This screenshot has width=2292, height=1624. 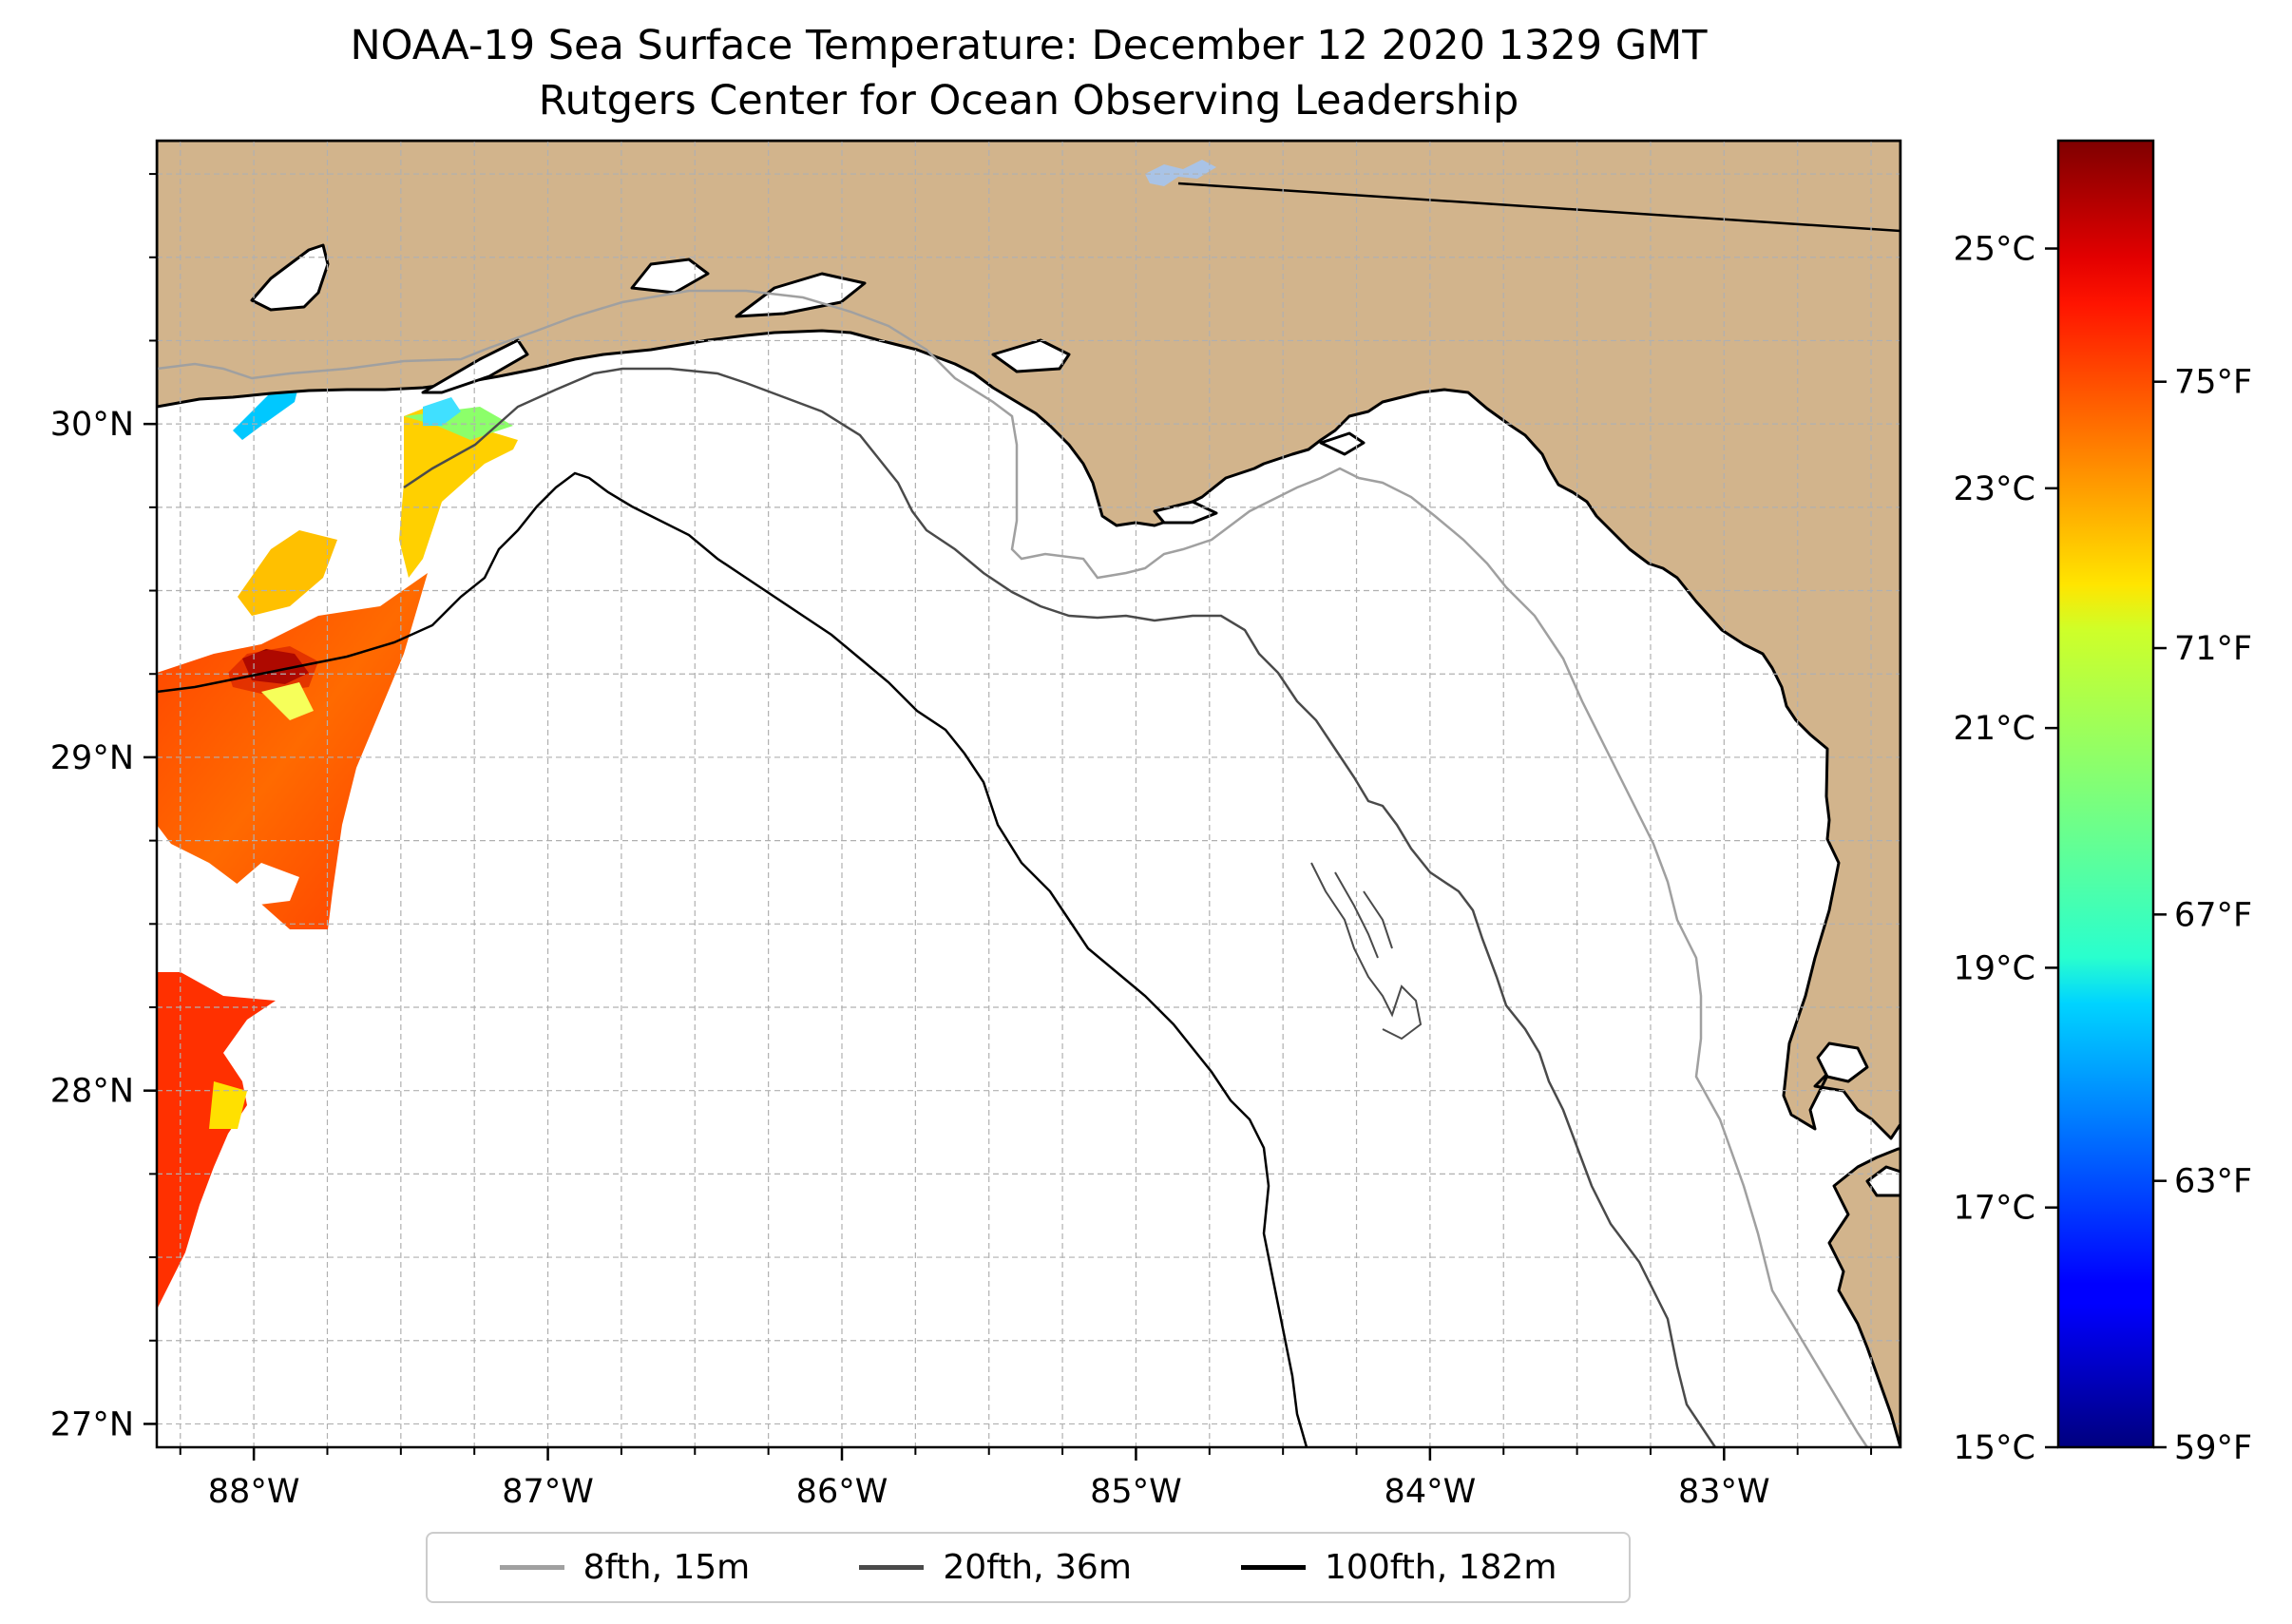 I want to click on lon-tick-label: 88°W, so click(x=254, y=1492).